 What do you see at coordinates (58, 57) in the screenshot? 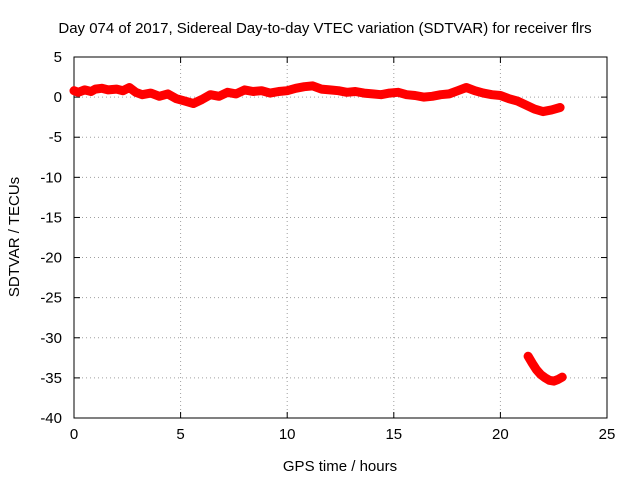
I see `y-tick-label: 5` at bounding box center [58, 57].